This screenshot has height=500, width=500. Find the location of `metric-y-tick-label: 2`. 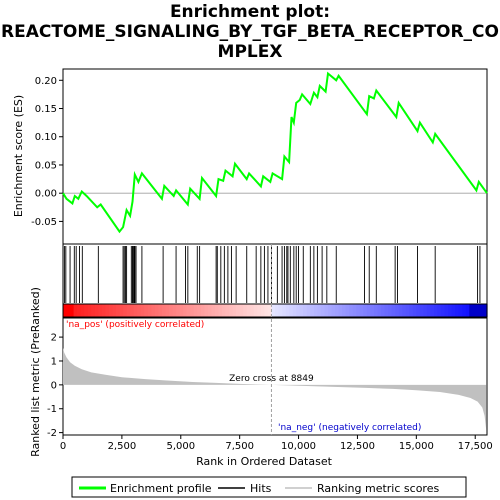

metric-y-tick-label: 2 is located at coordinates (54, 338).